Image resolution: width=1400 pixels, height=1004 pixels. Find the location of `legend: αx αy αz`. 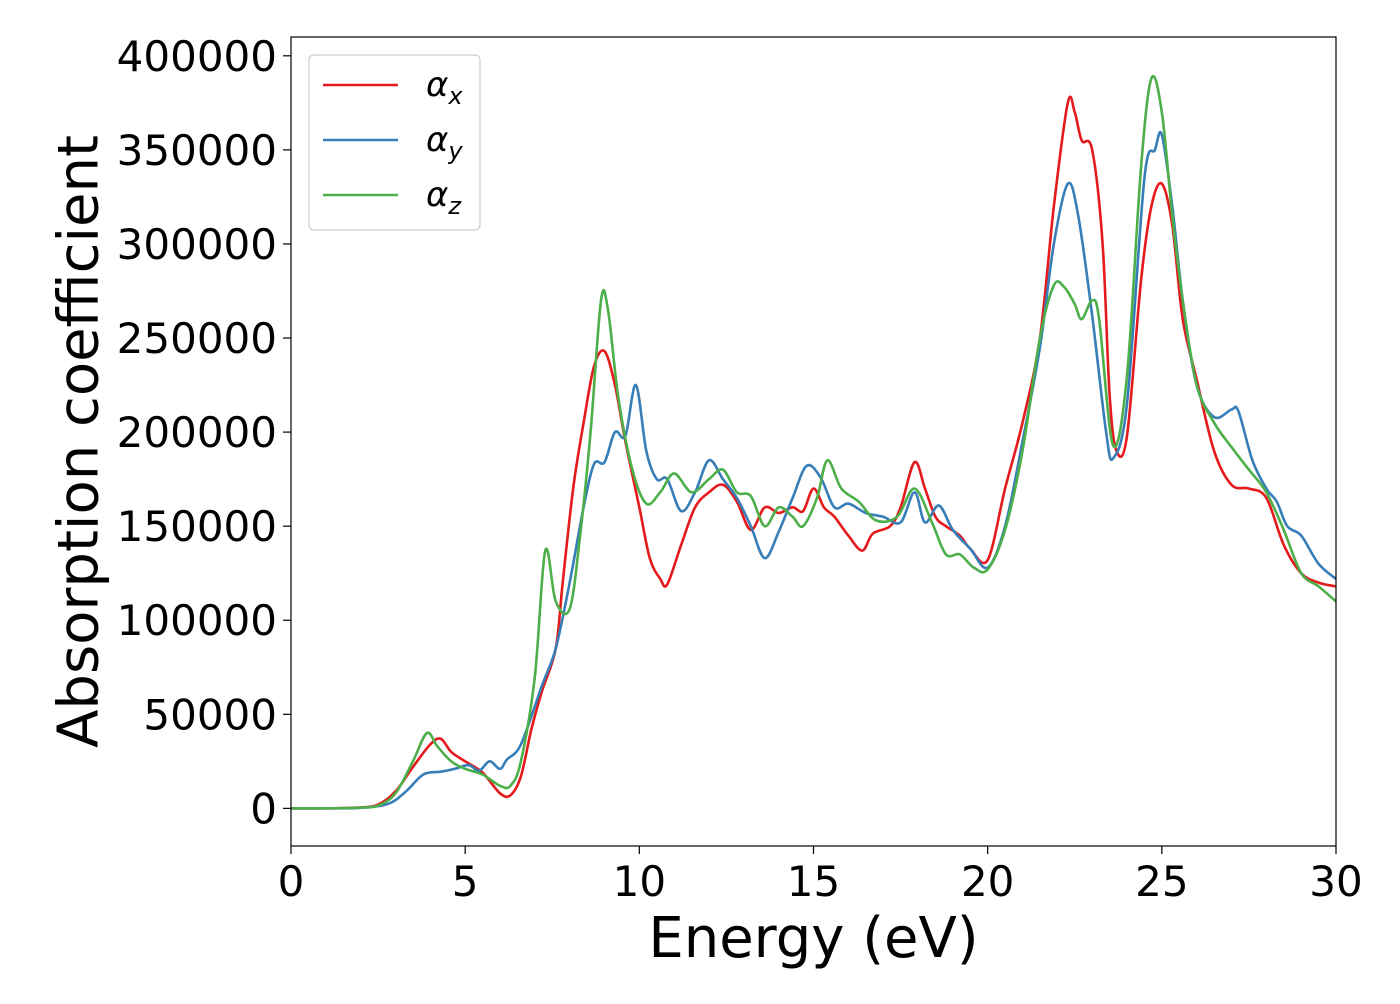

legend: αx αy αz is located at coordinates (394, 142).